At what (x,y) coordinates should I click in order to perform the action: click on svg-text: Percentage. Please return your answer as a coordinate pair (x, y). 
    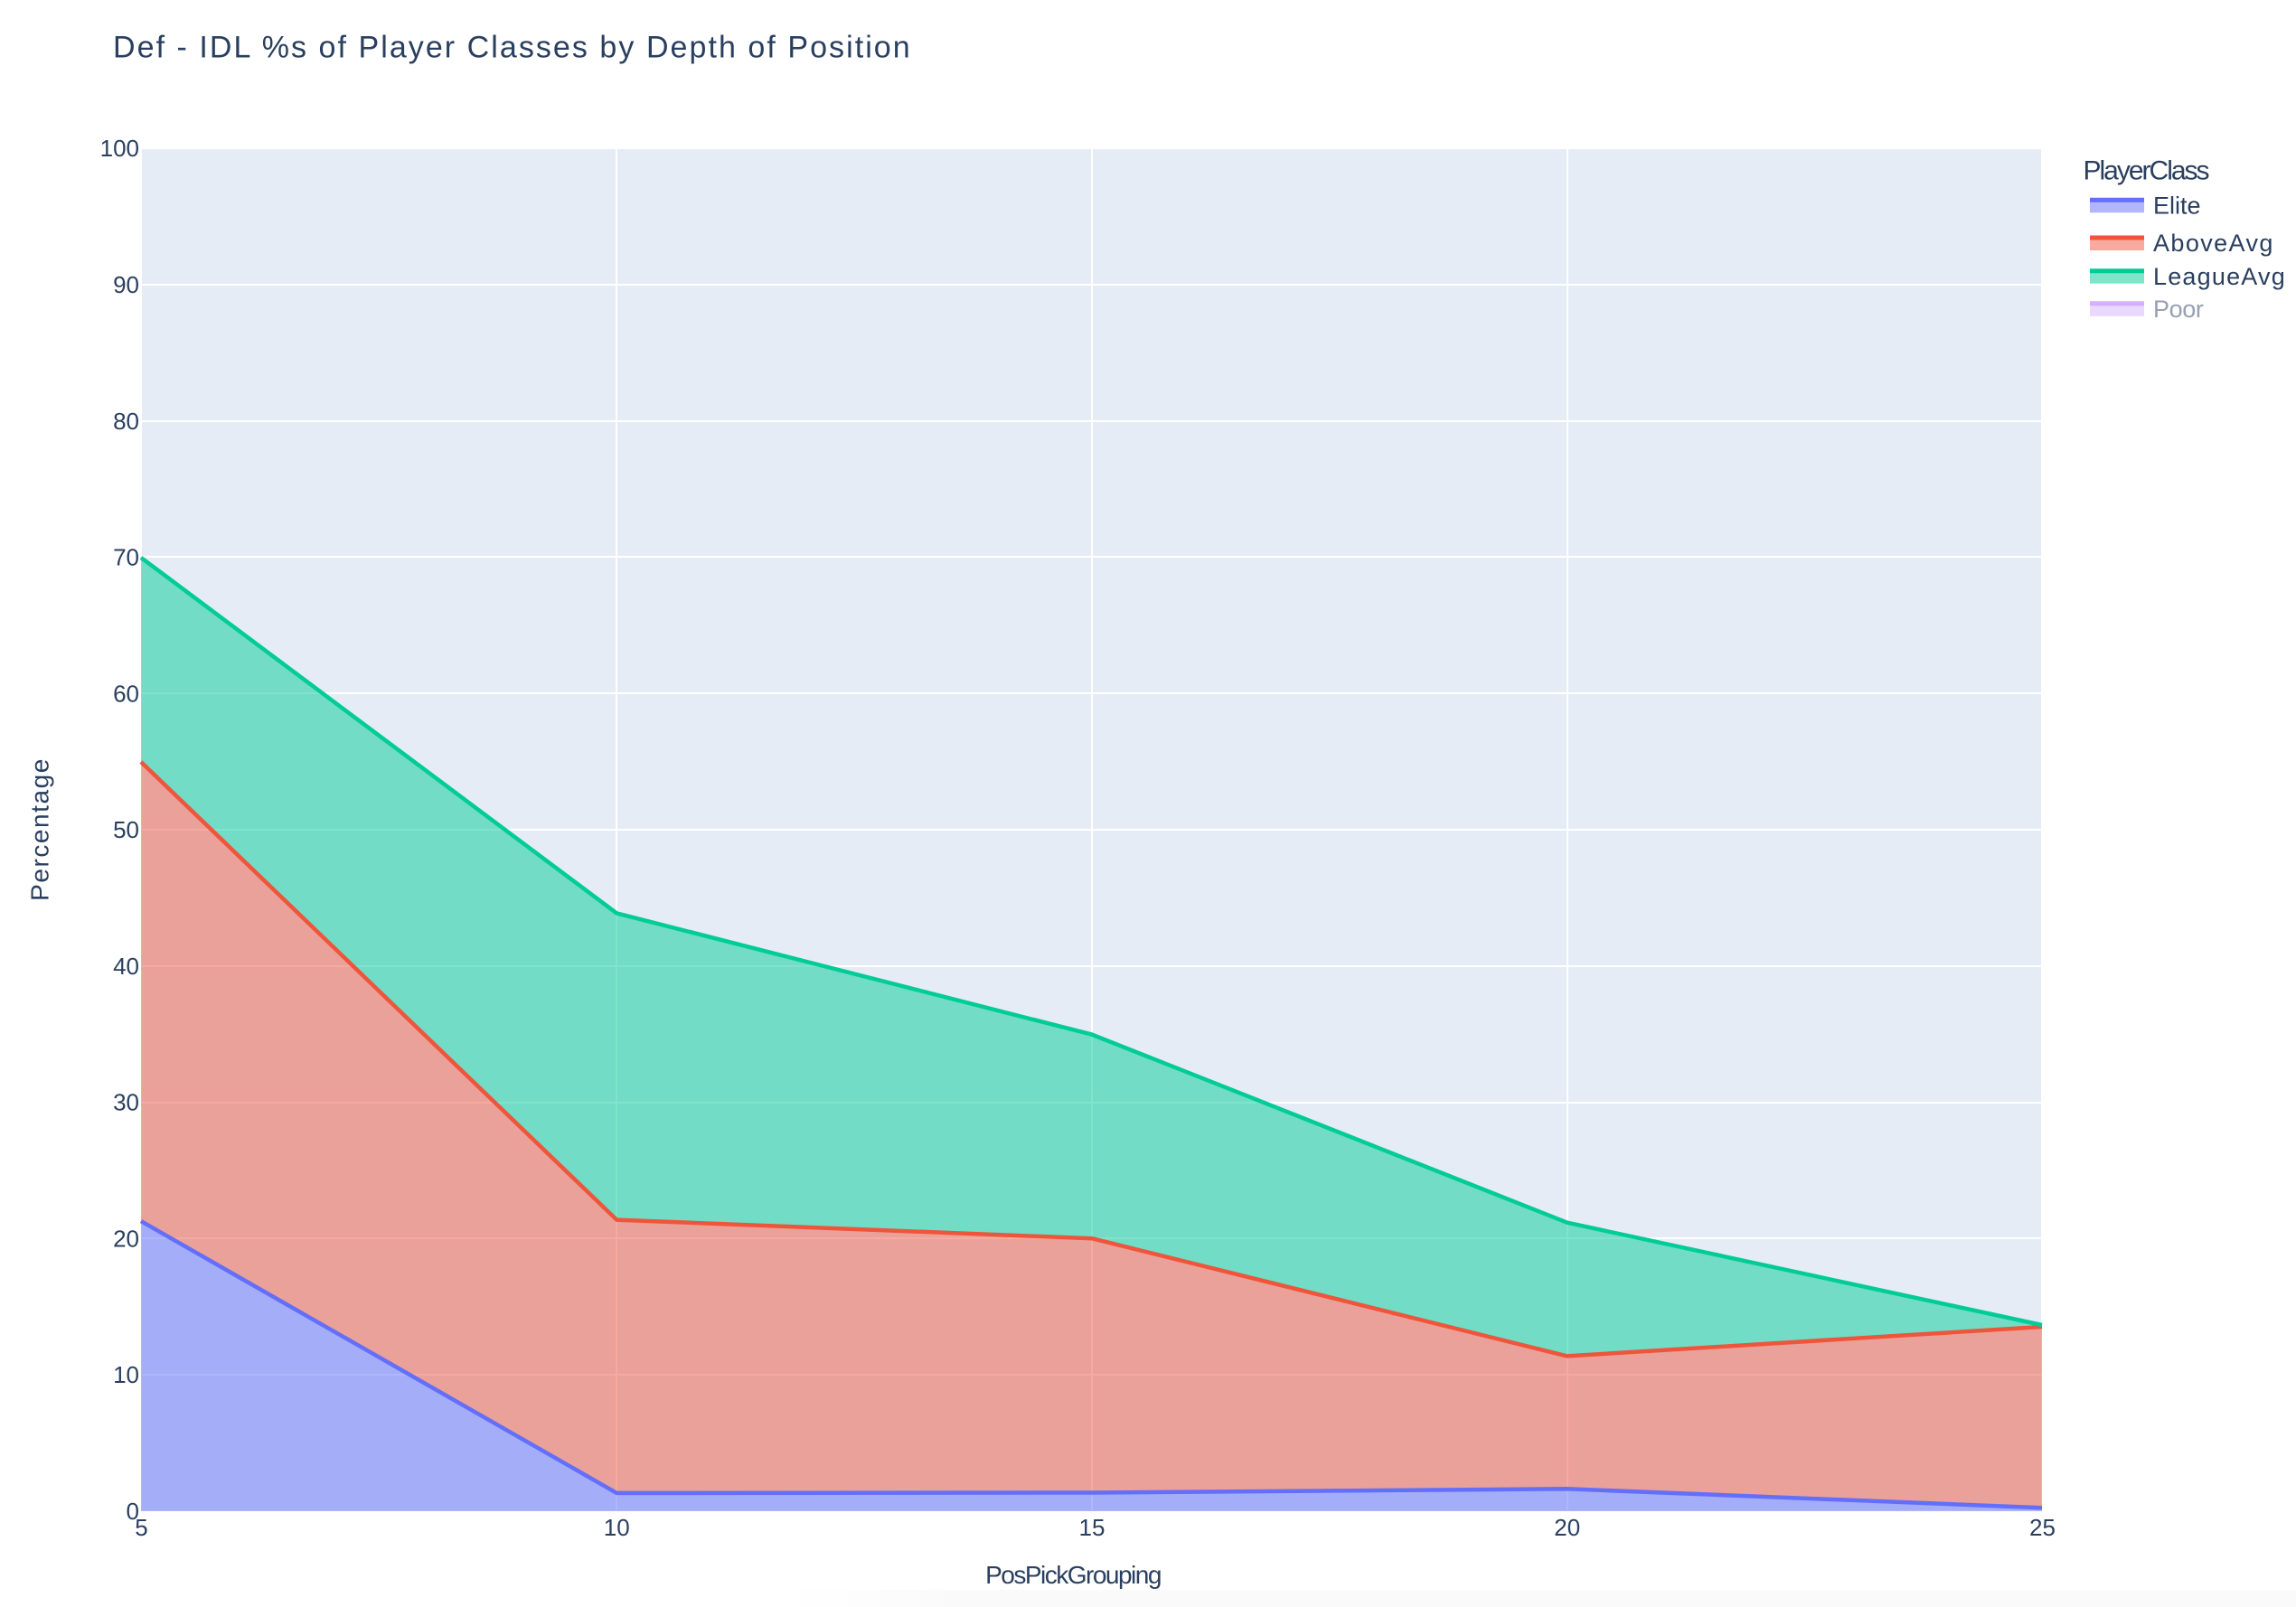
    Looking at the image, I should click on (40, 829).